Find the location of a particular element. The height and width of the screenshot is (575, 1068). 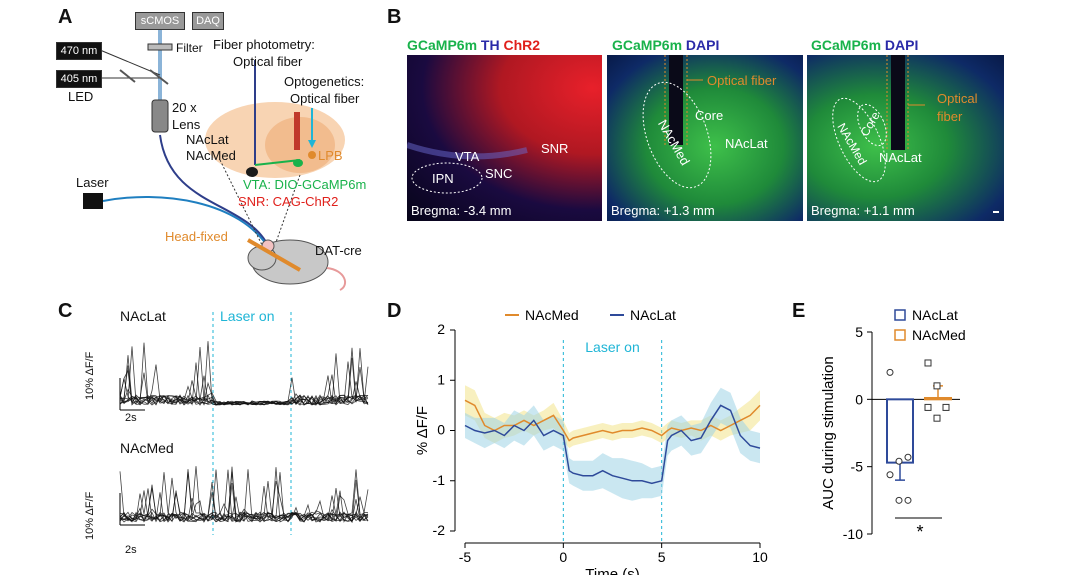

e-y-tick-label: 0 is located at coordinates (859, 399).